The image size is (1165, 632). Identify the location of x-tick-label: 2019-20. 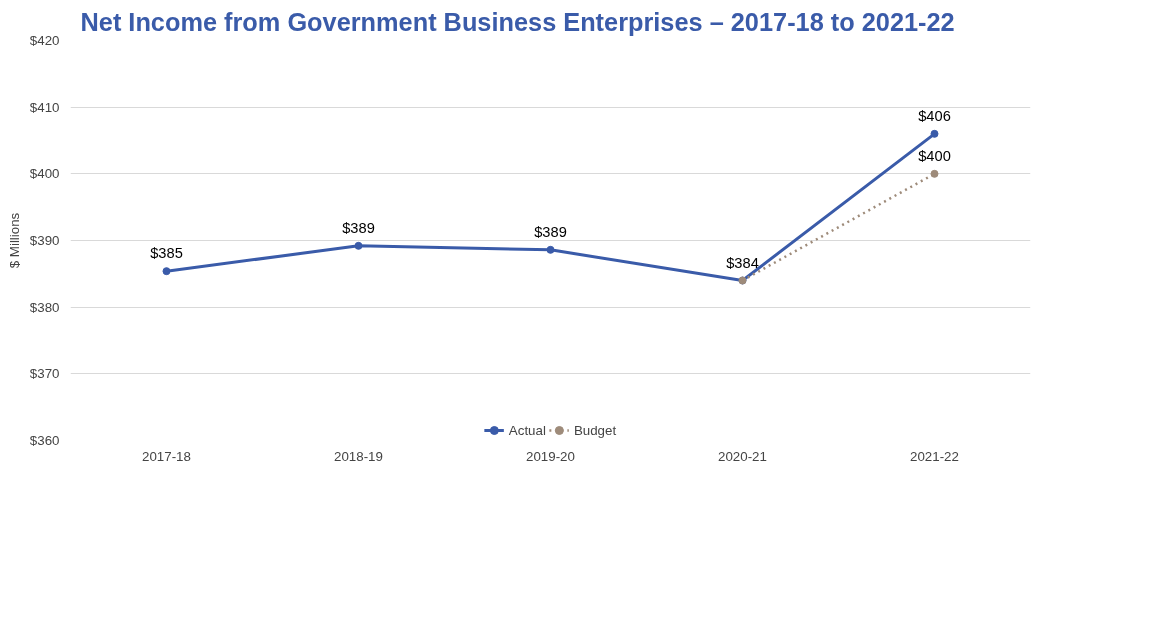
(550, 456).